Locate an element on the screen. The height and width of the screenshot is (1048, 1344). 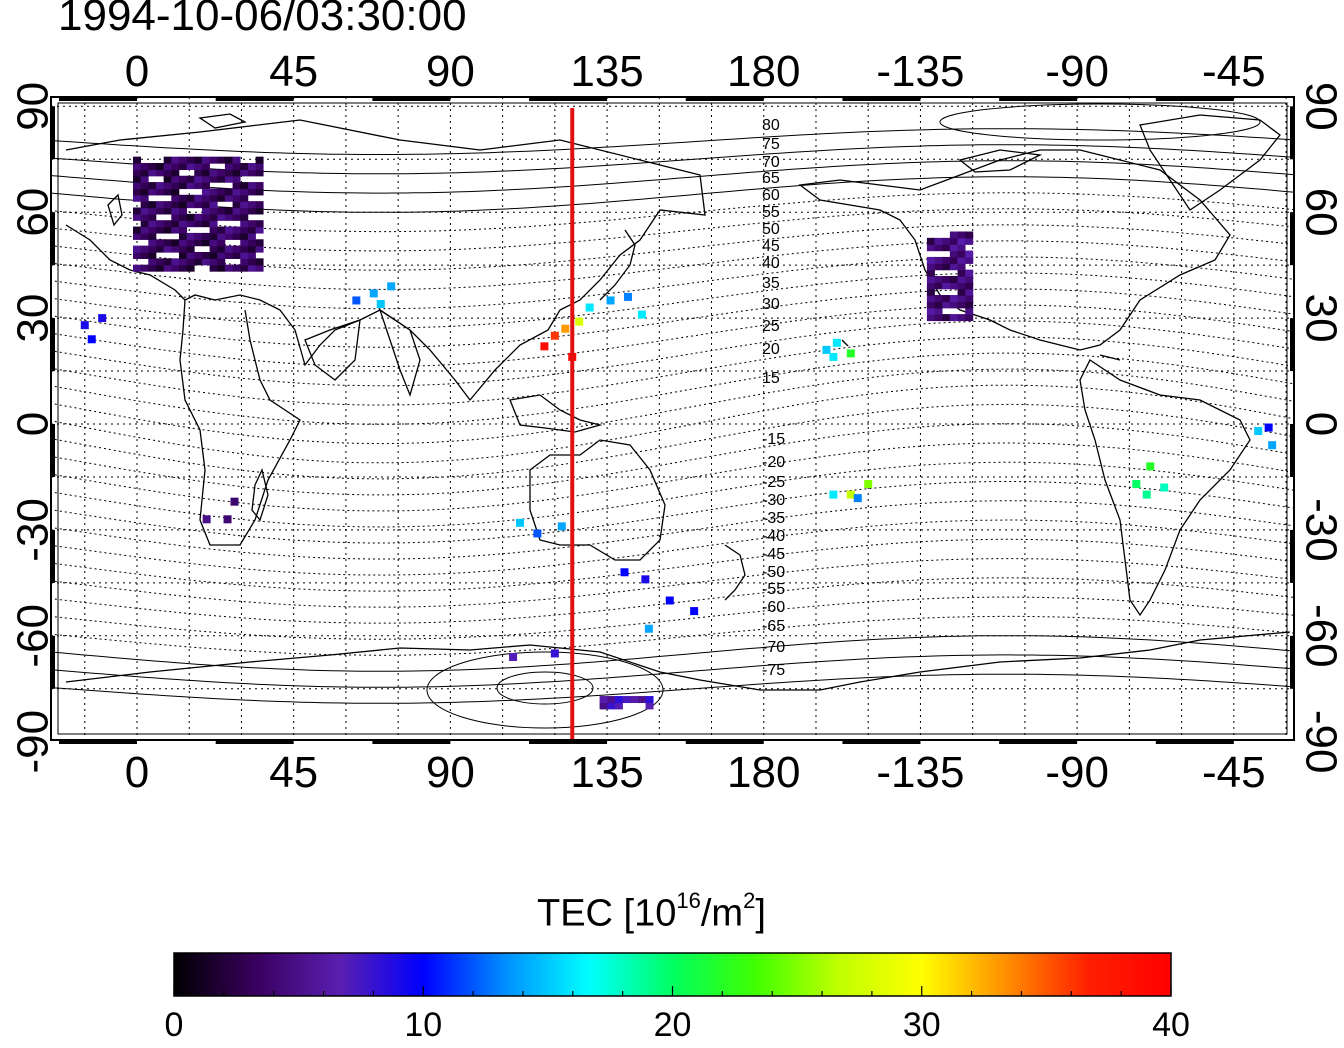
contour-label: -75 is located at coordinates (773, 670).